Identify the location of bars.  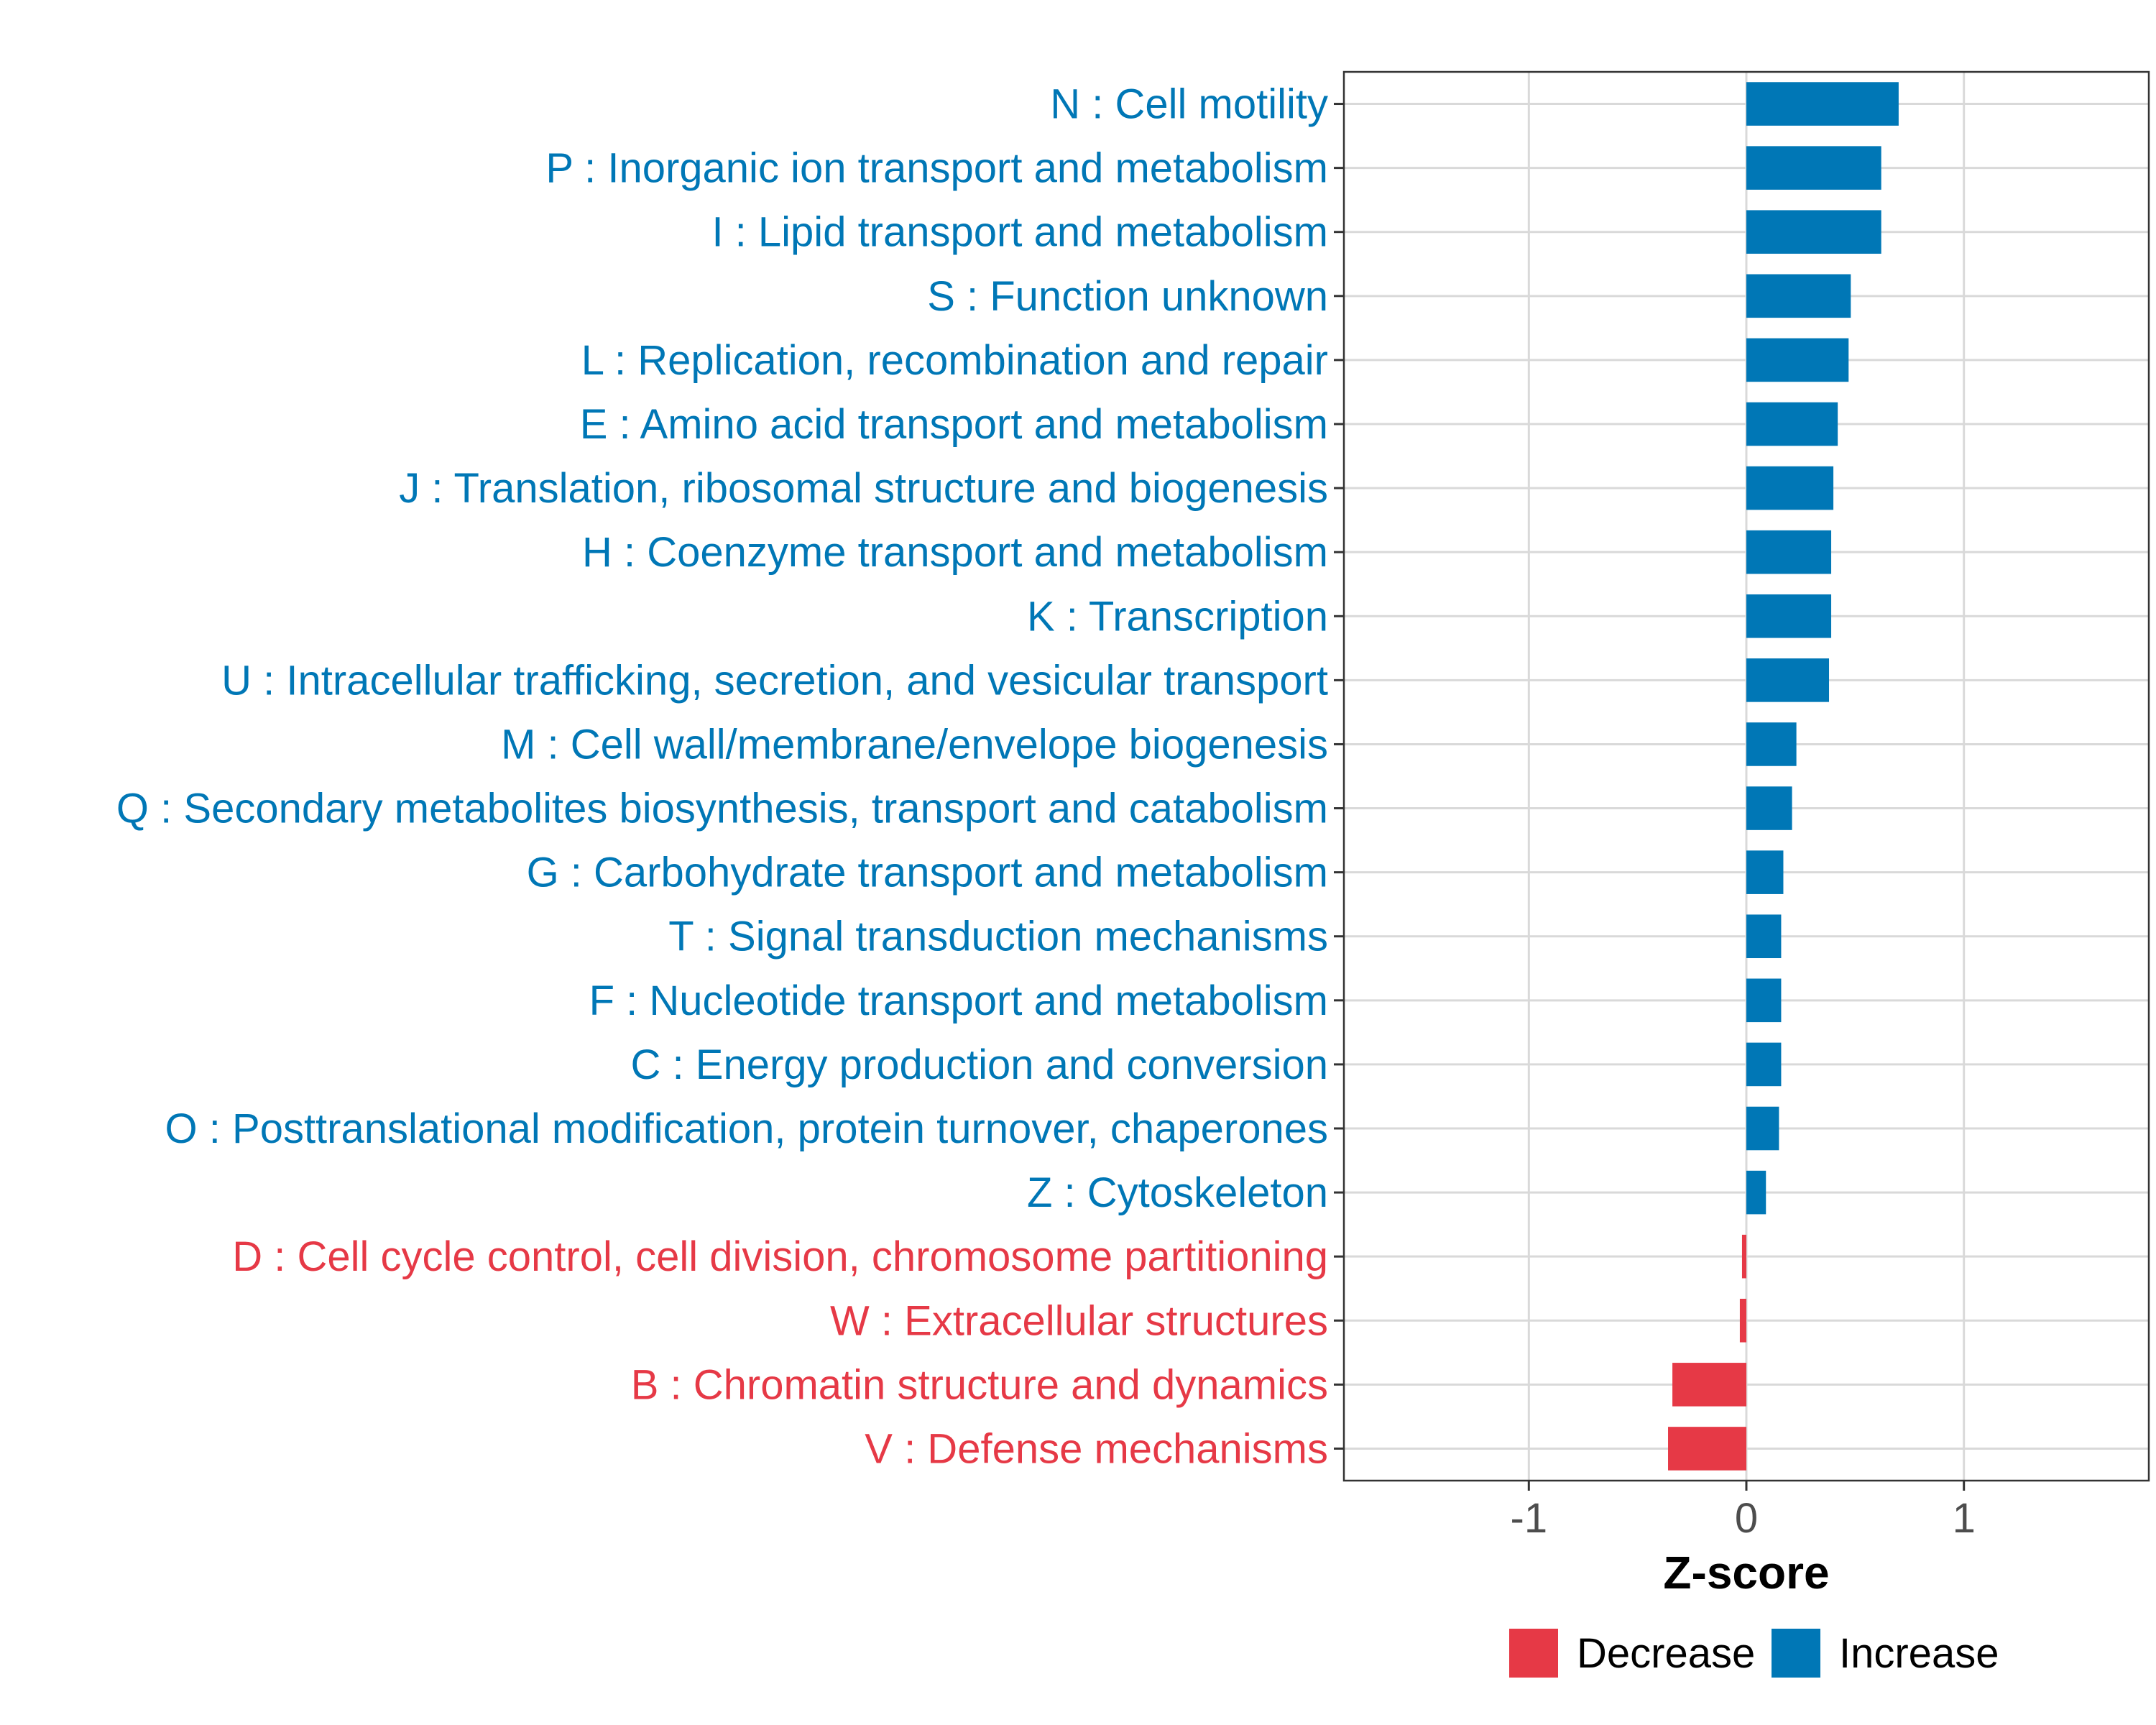
(1784, 776).